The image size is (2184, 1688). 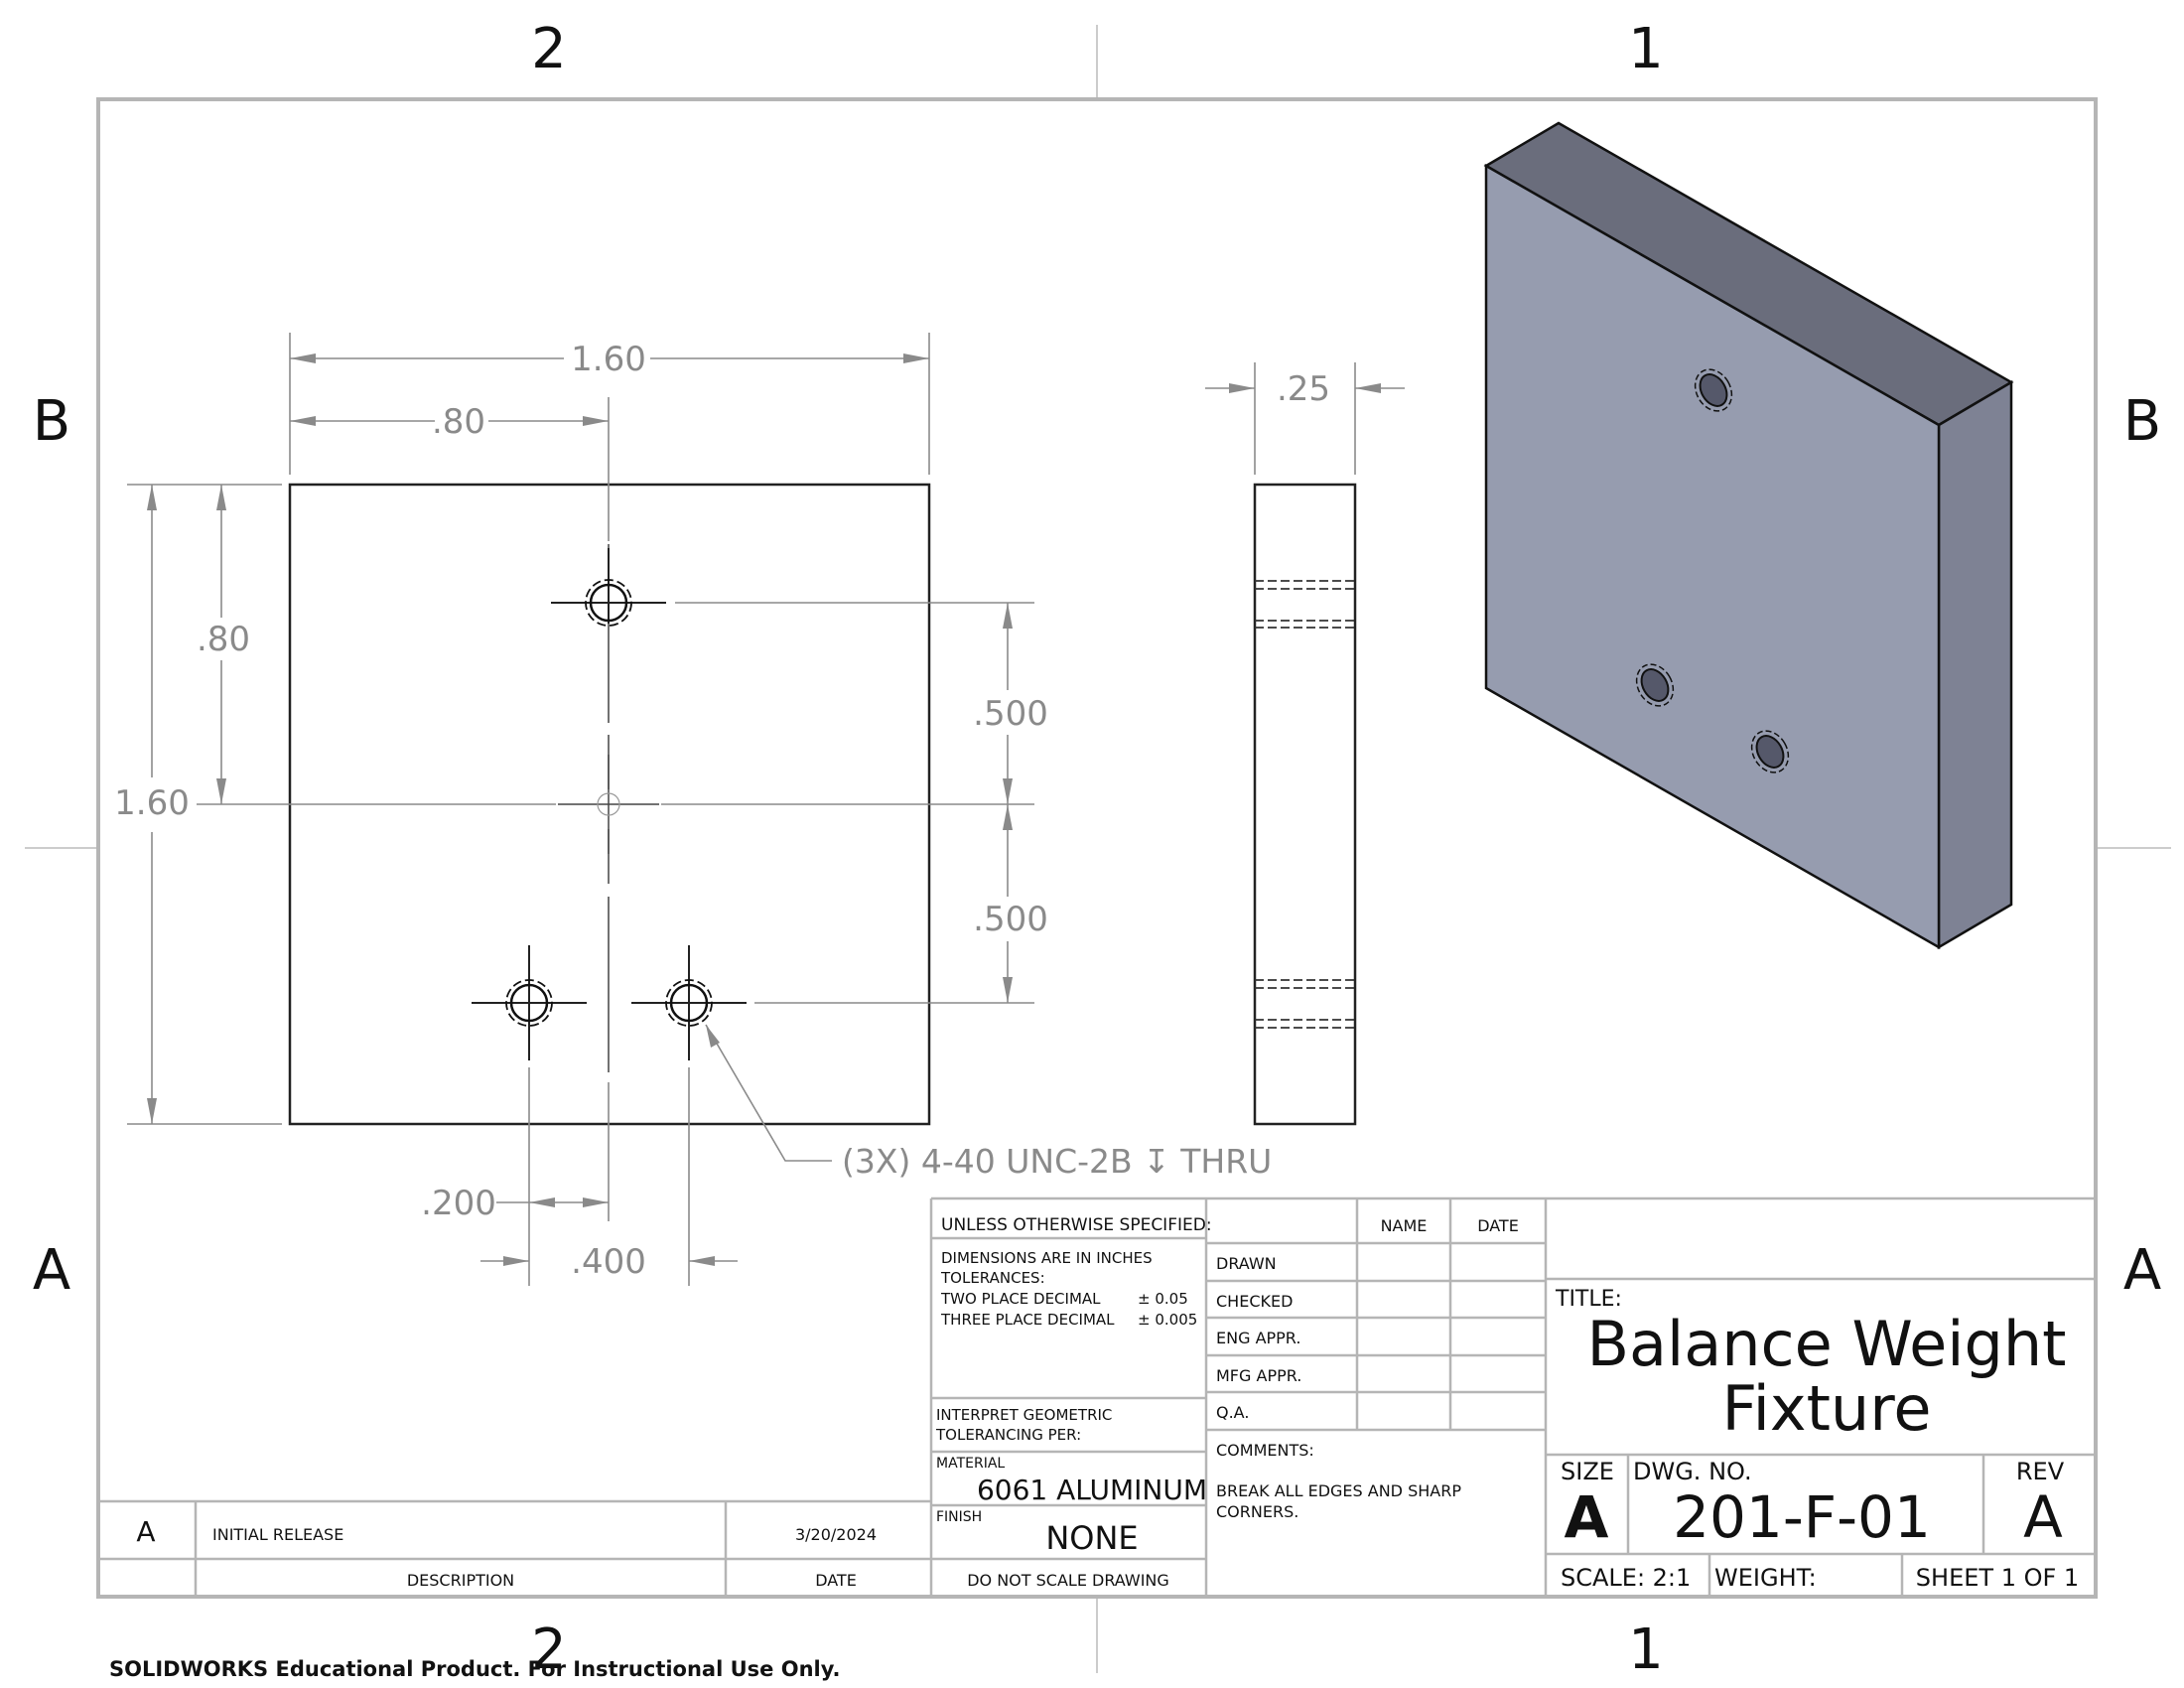 I want to click on iso-holes, so click(x=1712, y=571).